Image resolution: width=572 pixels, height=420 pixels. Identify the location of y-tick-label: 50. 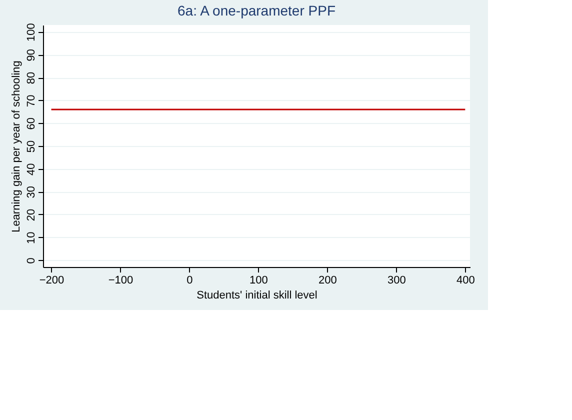
(32, 146).